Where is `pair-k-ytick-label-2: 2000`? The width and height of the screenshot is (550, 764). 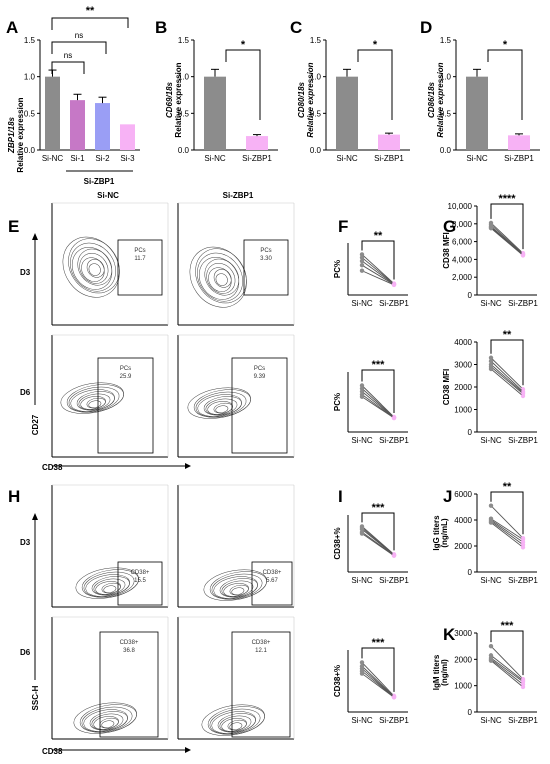 pair-k-ytick-label-2: 2000 is located at coordinates (463, 659).